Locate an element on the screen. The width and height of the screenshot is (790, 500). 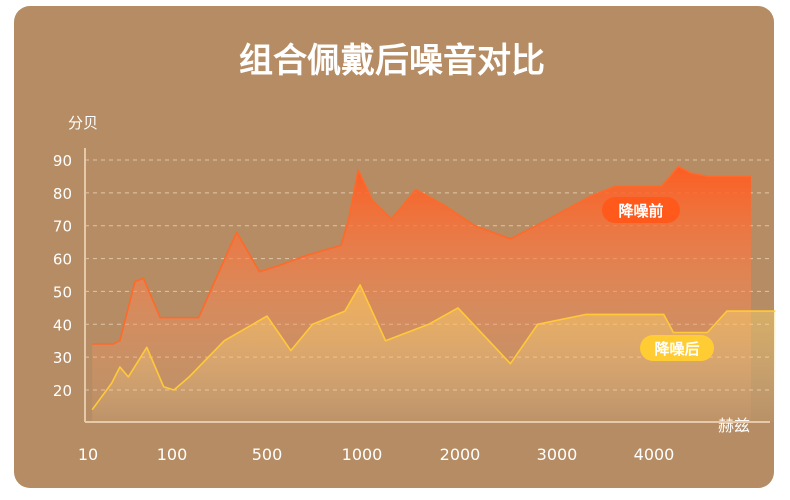
x-tick-labels: 10 100 500 1000 2000 3000 4000 is located at coordinates (376, 454).